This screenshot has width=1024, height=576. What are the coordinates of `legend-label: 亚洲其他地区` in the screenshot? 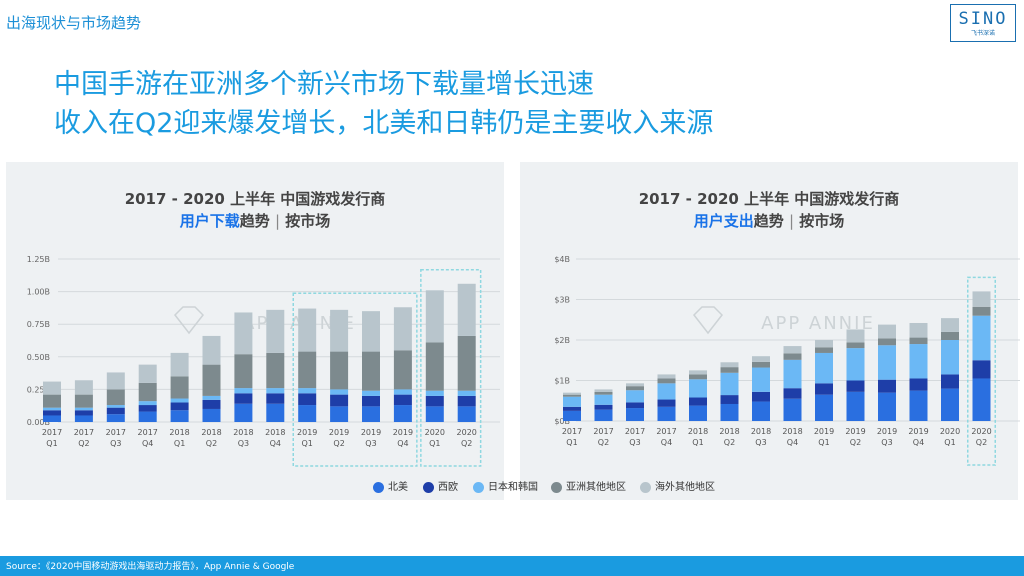 It's located at (596, 487).